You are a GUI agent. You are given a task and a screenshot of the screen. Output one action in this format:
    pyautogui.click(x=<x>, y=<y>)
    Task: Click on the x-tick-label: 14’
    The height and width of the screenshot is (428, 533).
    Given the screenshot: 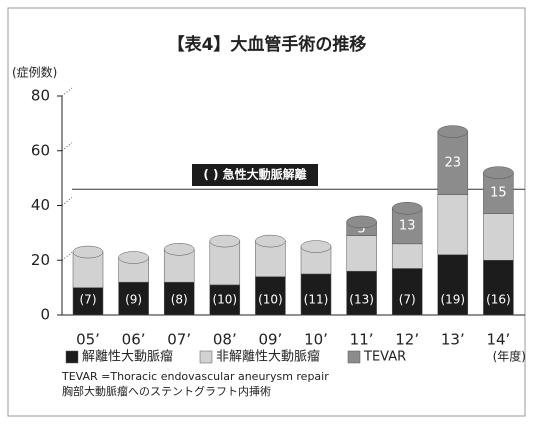 What is the action you would take?
    pyautogui.click(x=498, y=340)
    